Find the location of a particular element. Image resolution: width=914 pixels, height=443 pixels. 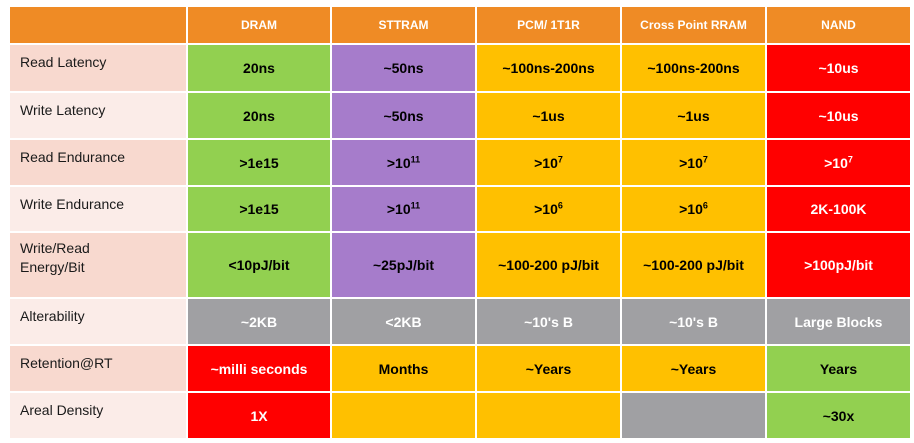

cell-crosspoint-rram: >107 is located at coordinates (693, 162).